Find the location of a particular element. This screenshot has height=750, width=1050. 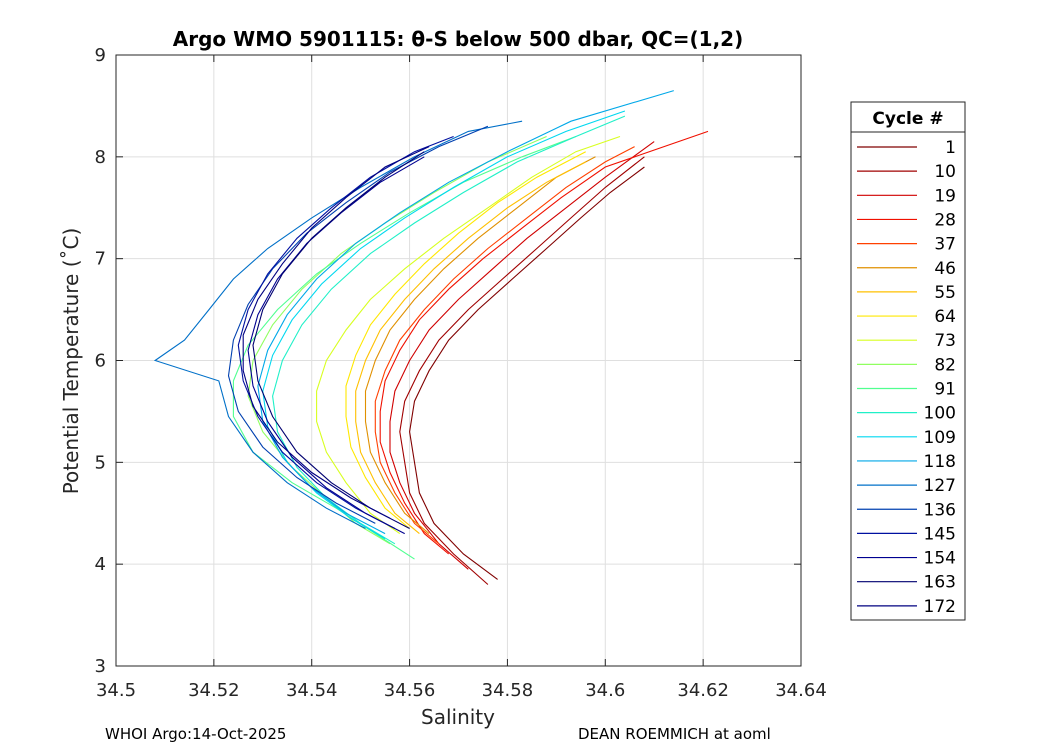

x-tick-label: 34.5 is located at coordinates (116, 690).